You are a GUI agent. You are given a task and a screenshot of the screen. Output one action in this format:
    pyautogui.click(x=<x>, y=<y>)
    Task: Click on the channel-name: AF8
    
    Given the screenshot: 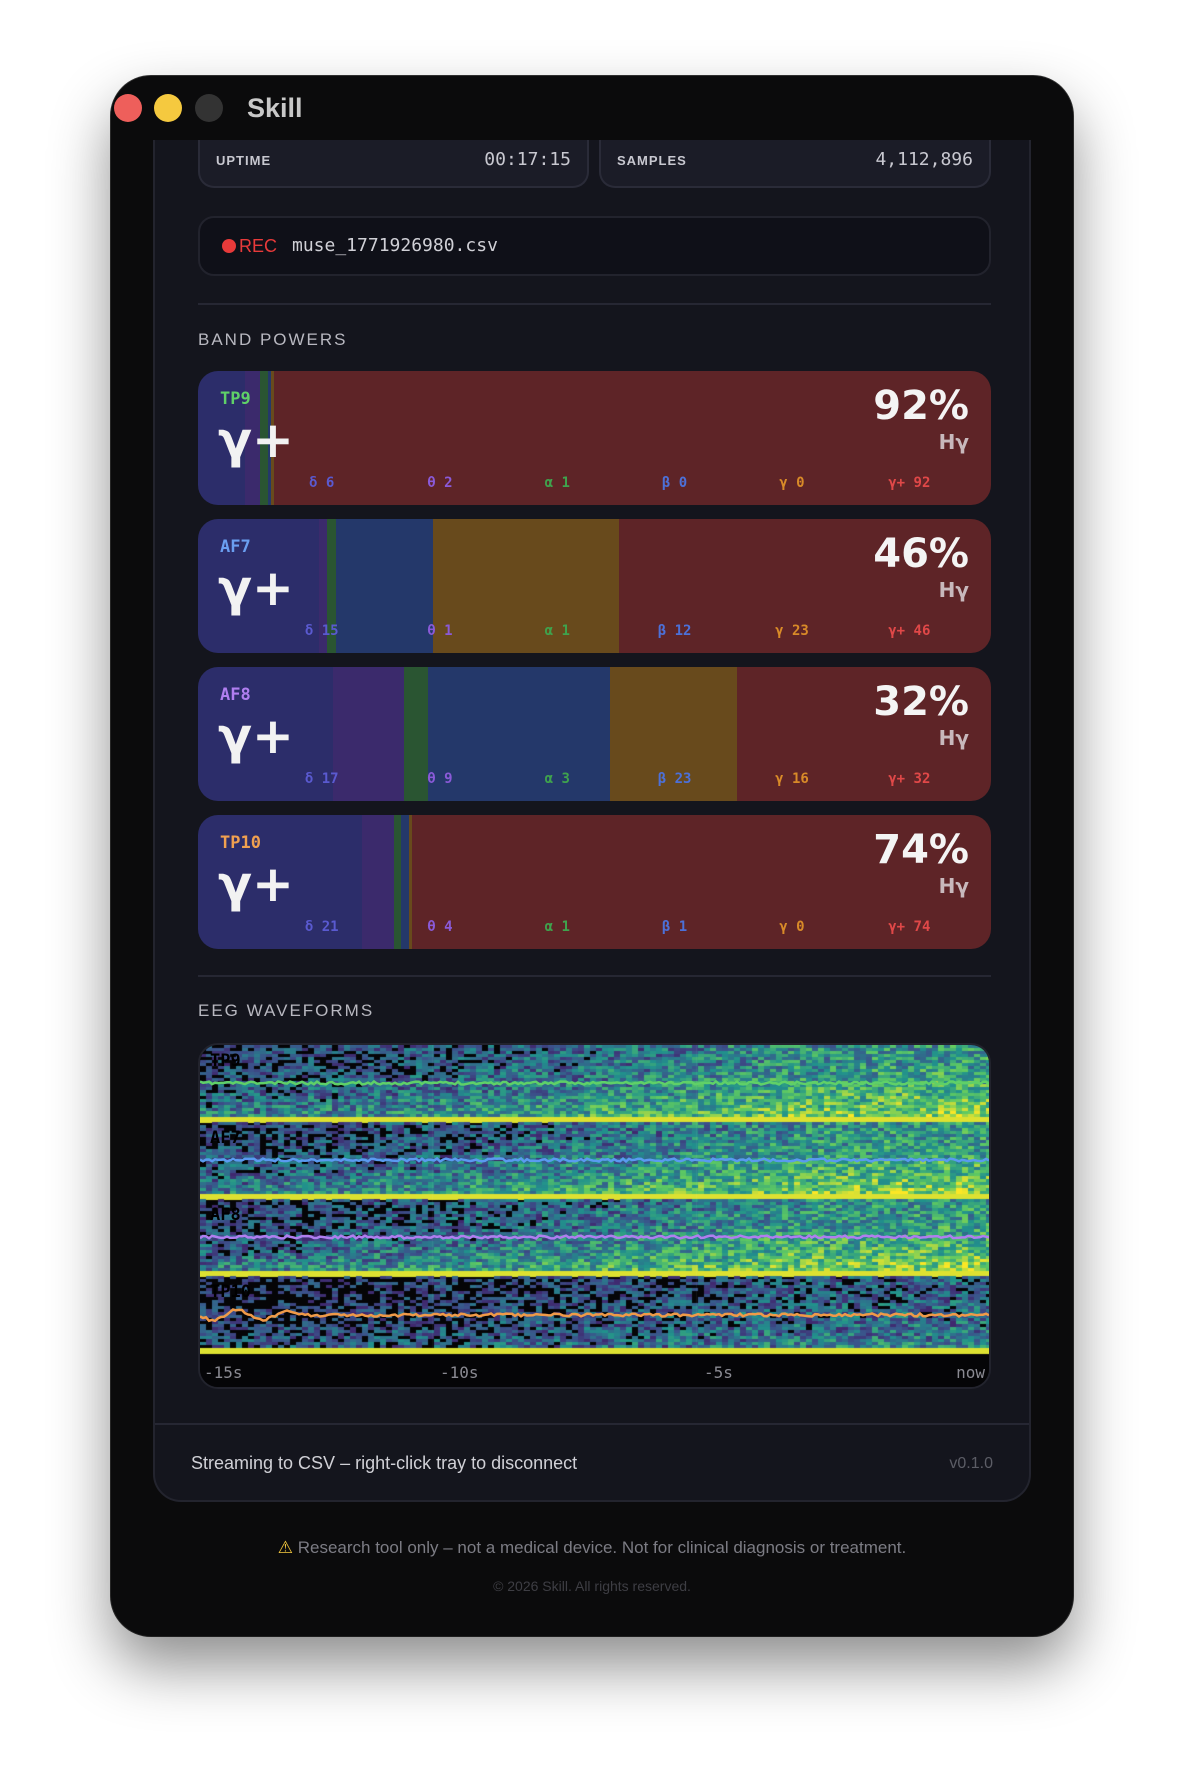 What is the action you would take?
    pyautogui.click(x=235, y=695)
    